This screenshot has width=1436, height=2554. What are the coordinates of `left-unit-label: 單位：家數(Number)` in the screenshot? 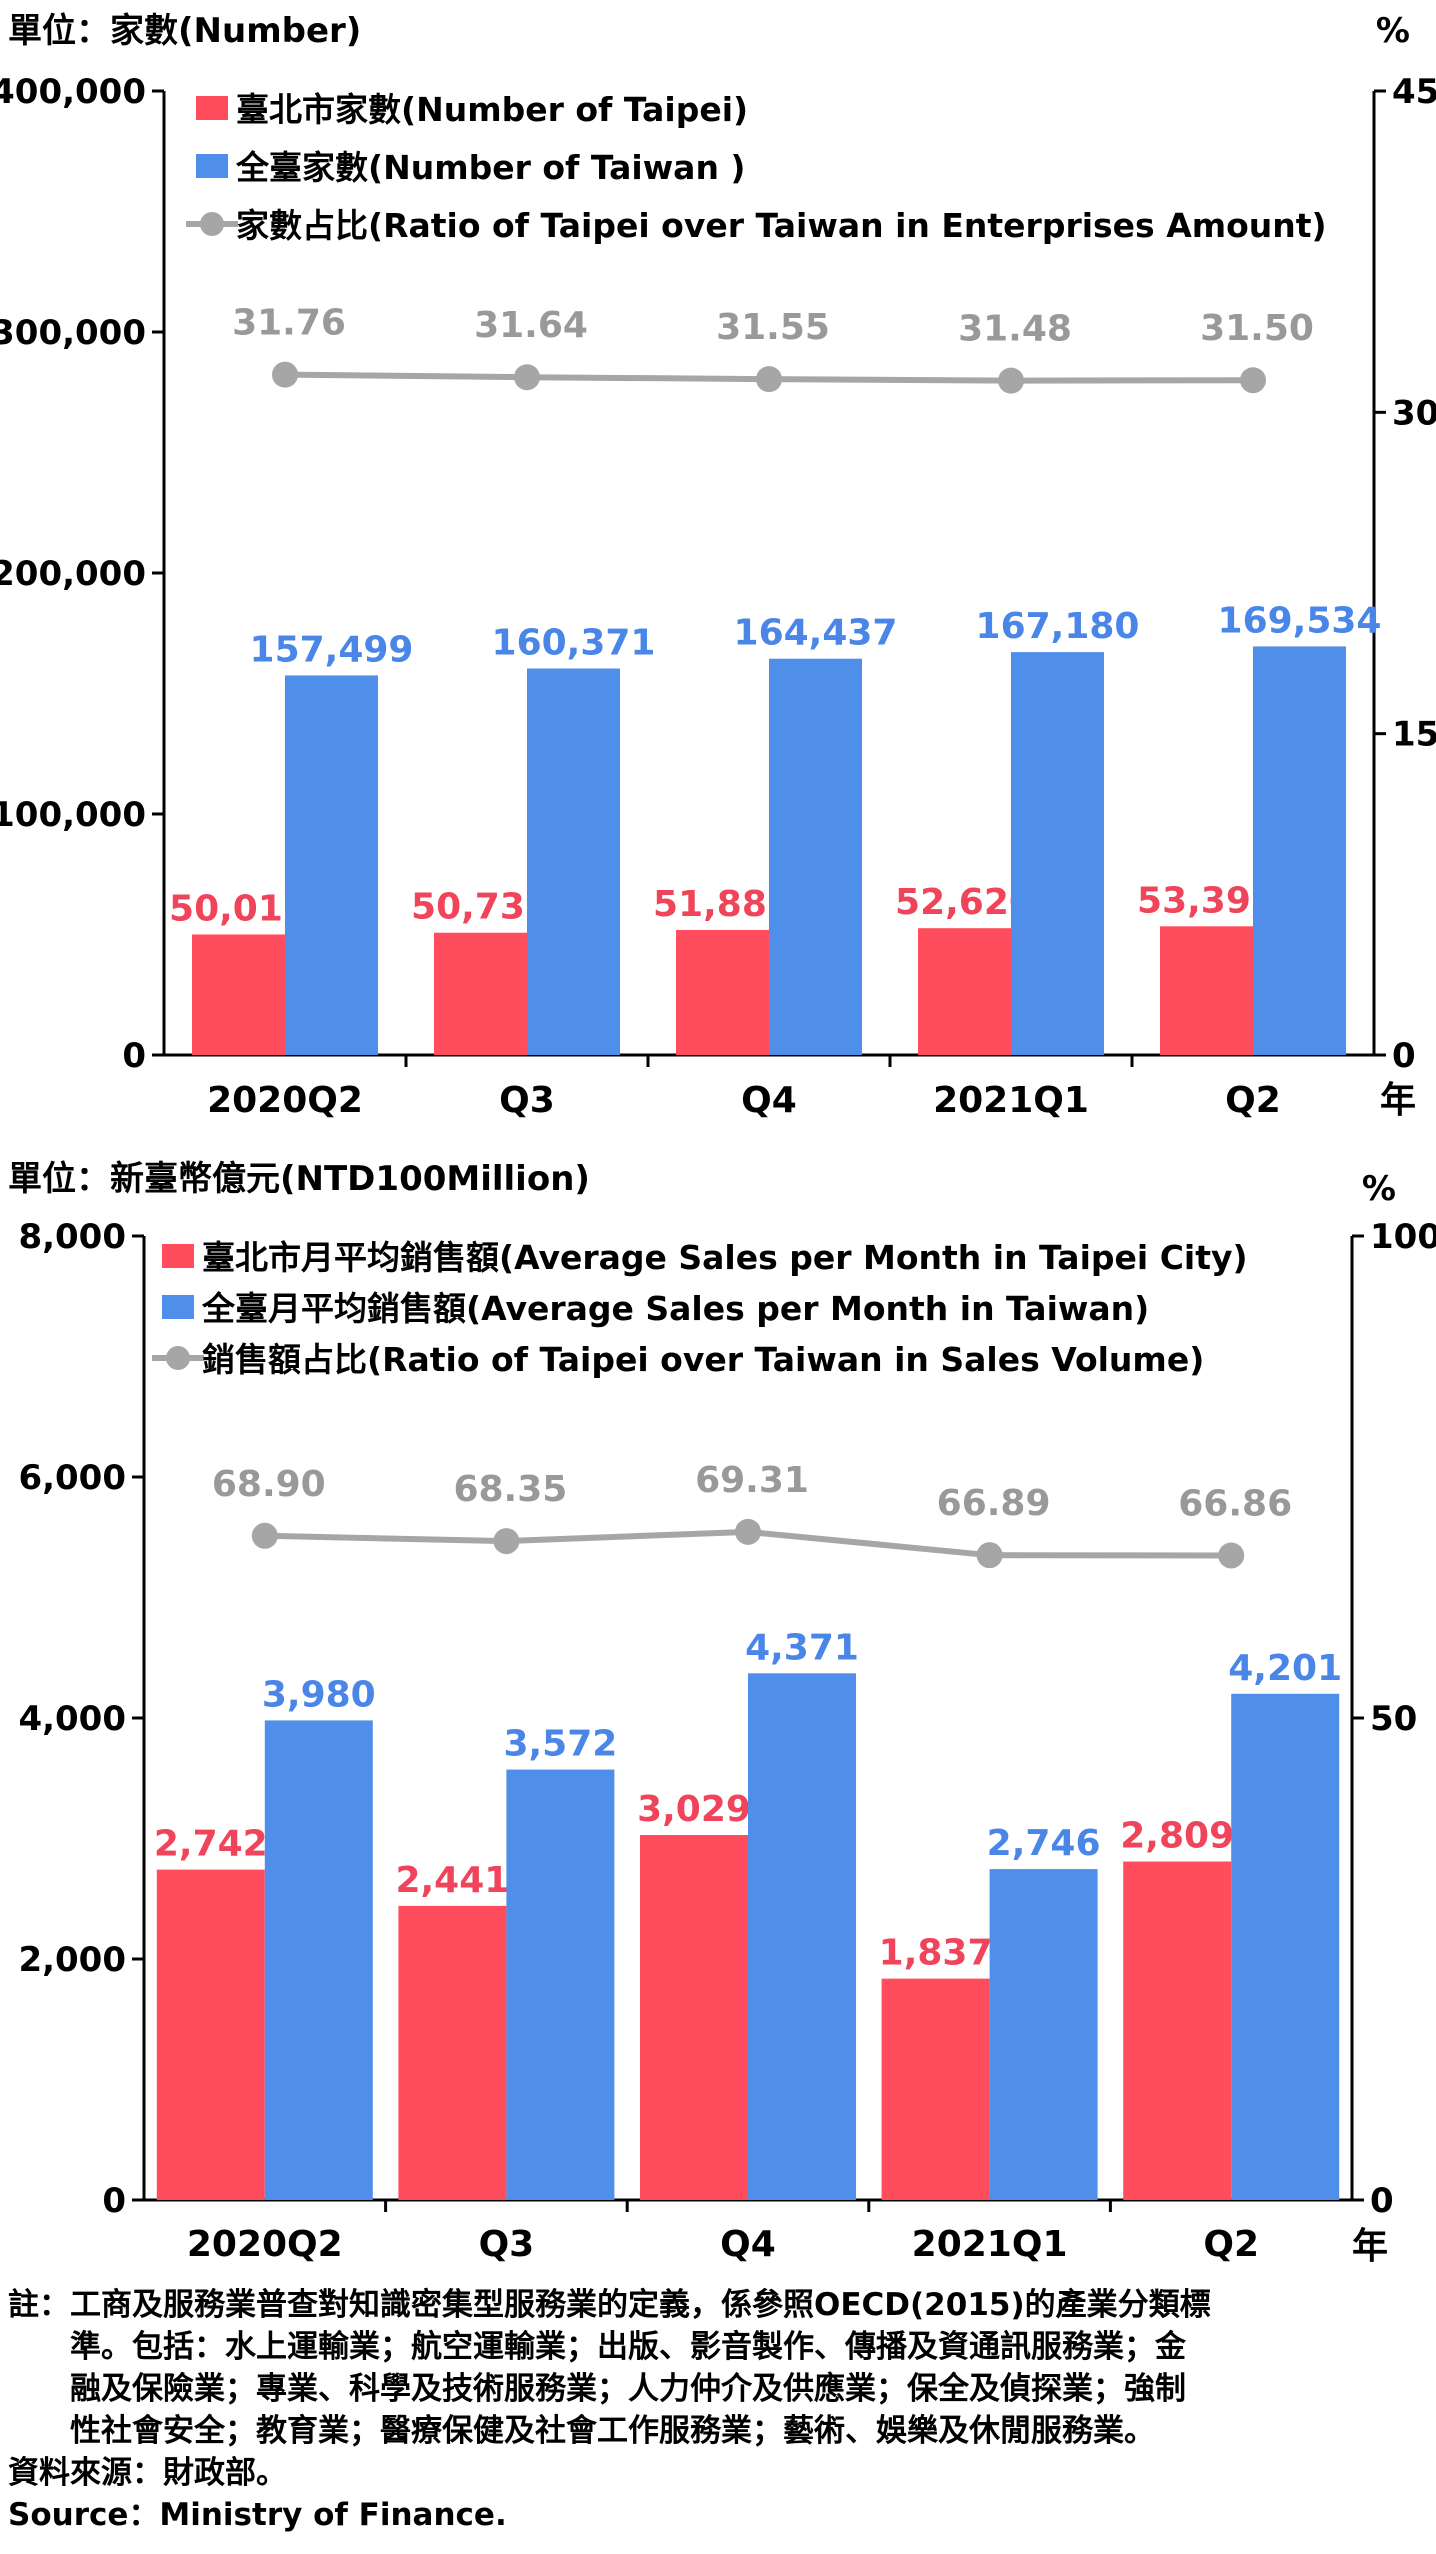 It's located at (184, 31).